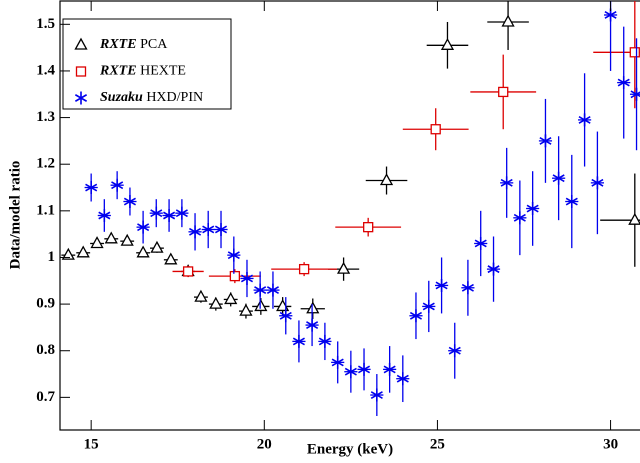 The height and width of the screenshot is (463, 640). I want to click on y-tick-label: 0.8, so click(45, 350).